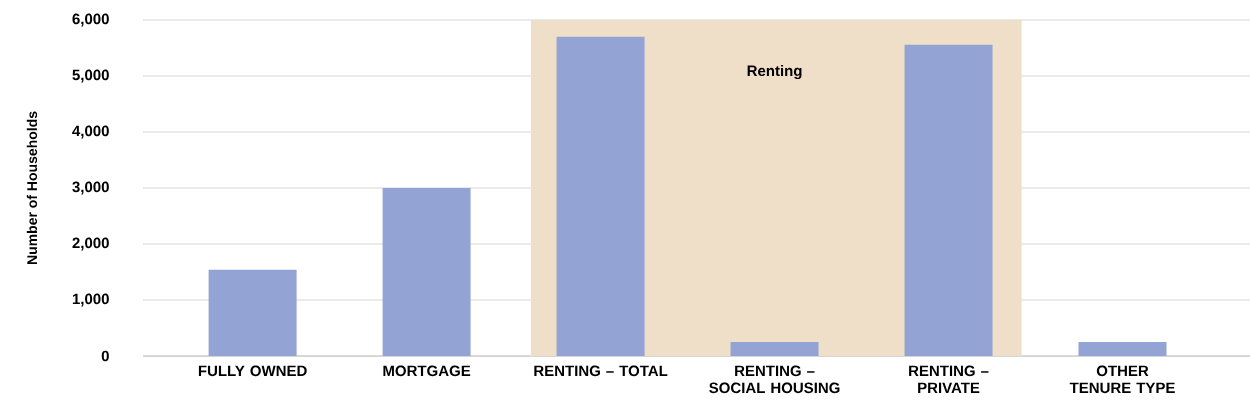  Describe the element at coordinates (90, 188) in the screenshot. I see `y-tick-label: 3,000` at that location.